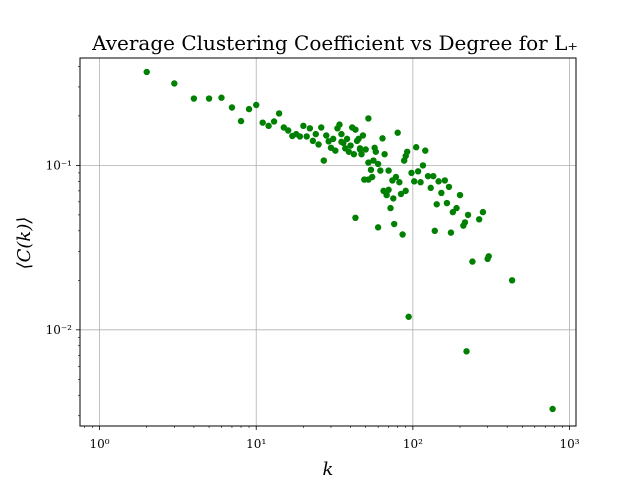  Describe the element at coordinates (59, 330) in the screenshot. I see `y-tick-label: 10⁻²` at that location.